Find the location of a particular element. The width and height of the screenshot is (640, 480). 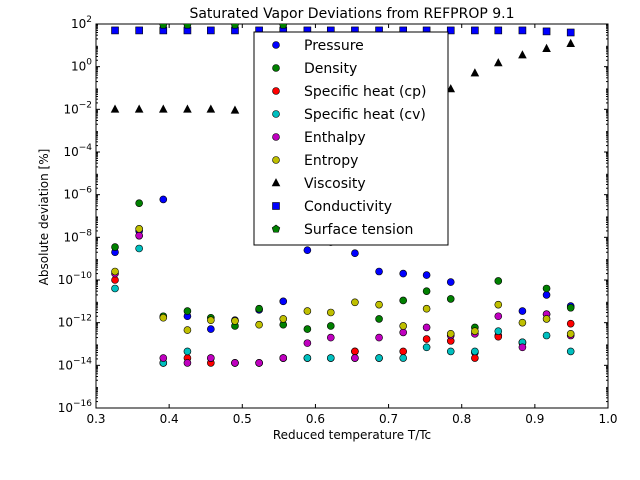

legend-box is located at coordinates (351, 138).